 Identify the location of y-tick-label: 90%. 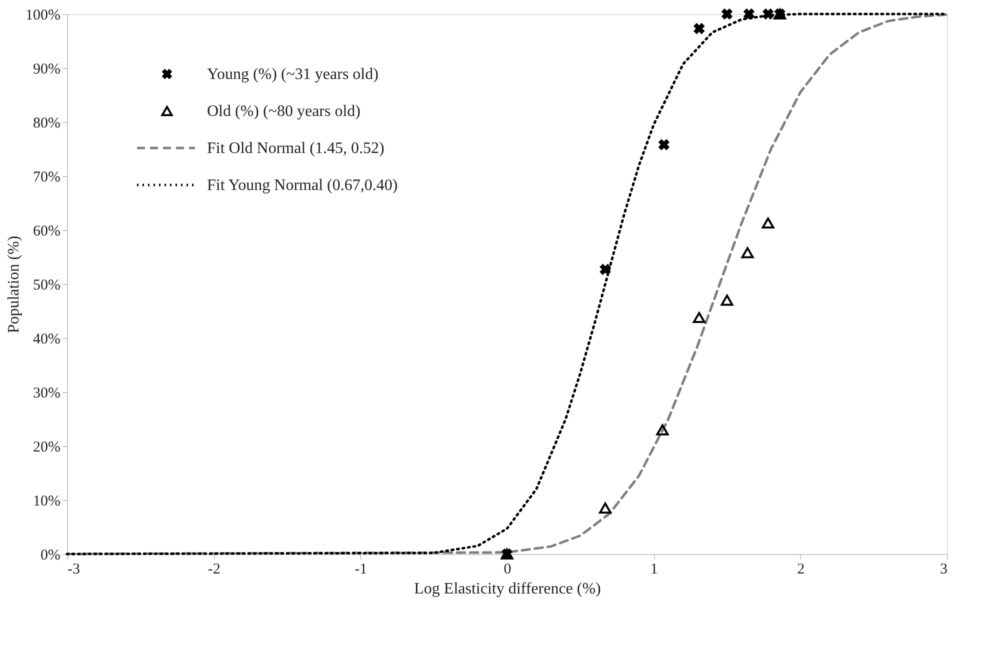
(46, 70).